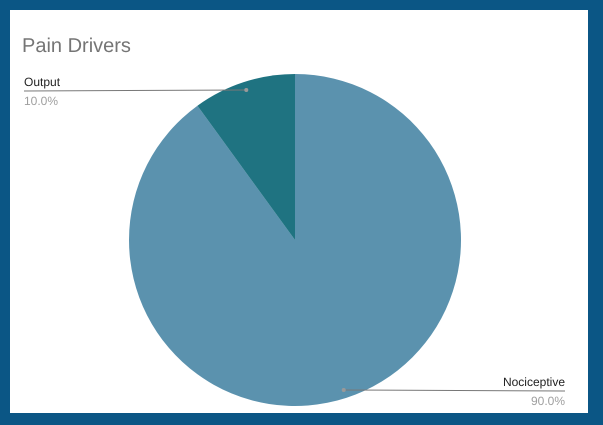  Describe the element at coordinates (42, 82) in the screenshot. I see `slice-label: Output` at that location.